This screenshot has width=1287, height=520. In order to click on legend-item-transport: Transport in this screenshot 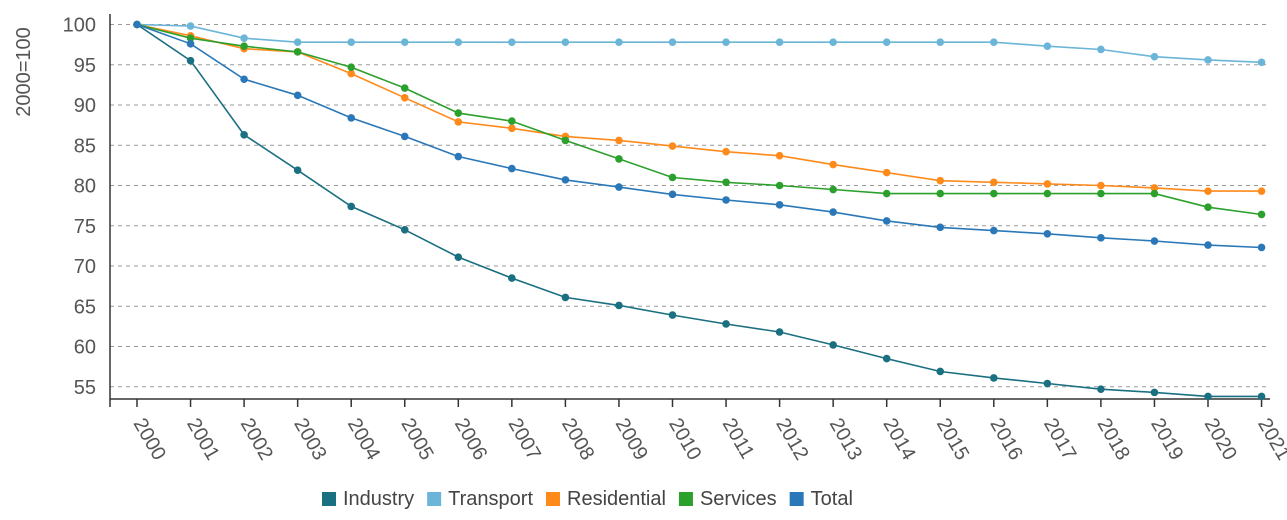, I will do `click(480, 499)`.